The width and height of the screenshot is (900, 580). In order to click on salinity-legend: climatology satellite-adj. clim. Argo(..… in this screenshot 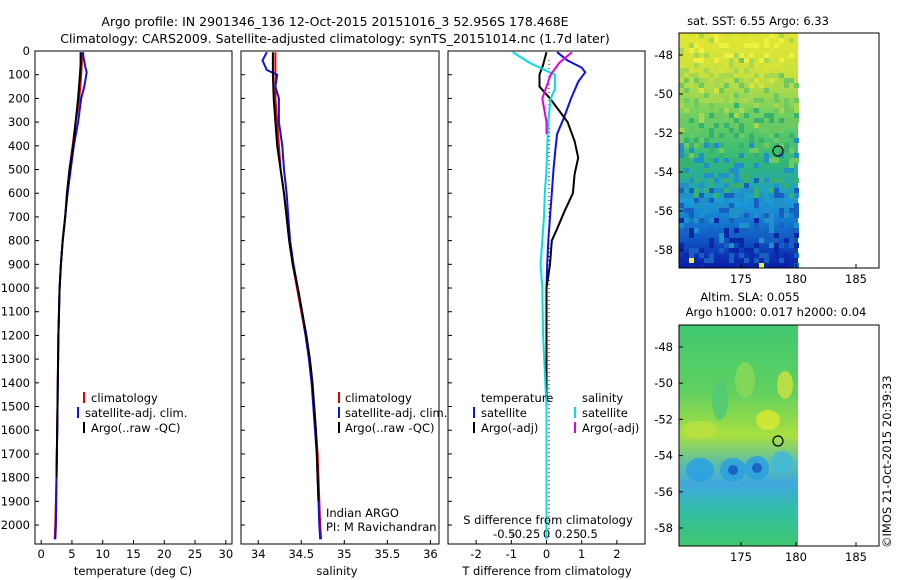, I will do `click(392, 413)`.